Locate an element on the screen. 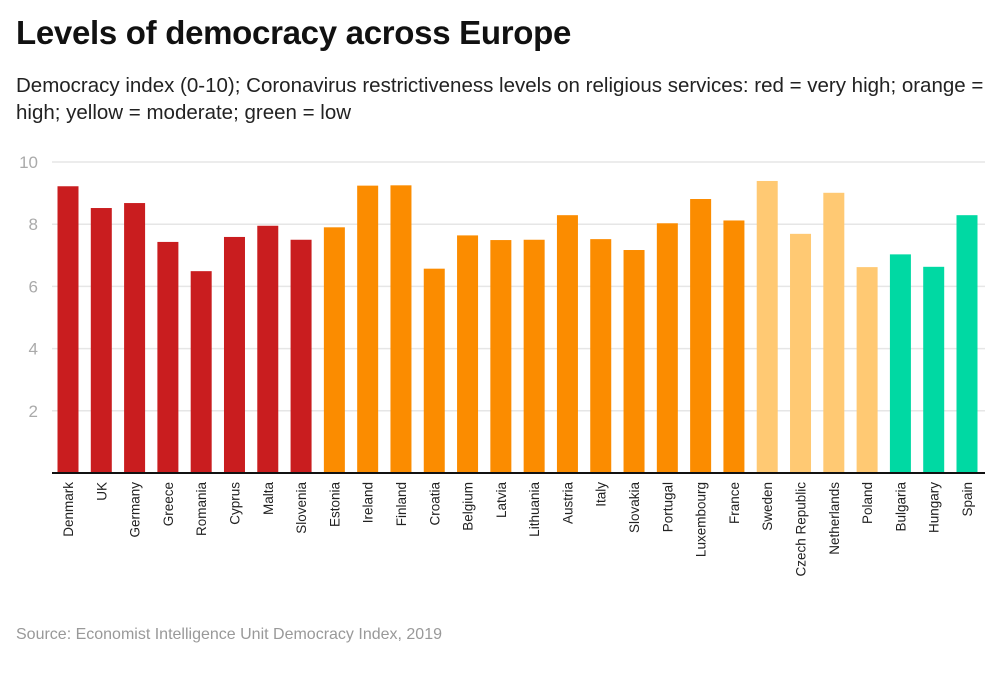 This screenshot has height=677, width=1000. bar-slovenia is located at coordinates (301, 356).